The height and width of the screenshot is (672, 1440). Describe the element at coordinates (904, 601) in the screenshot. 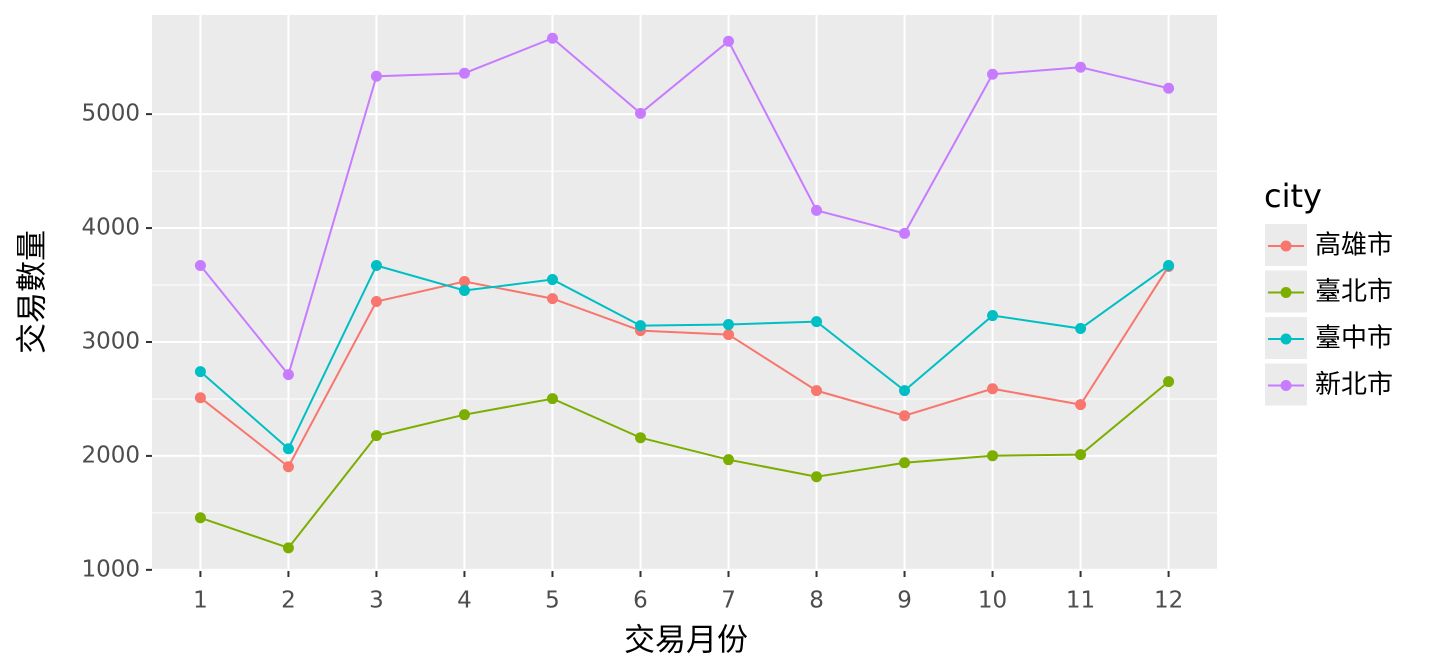

I see `x-tick-label: 9` at that location.